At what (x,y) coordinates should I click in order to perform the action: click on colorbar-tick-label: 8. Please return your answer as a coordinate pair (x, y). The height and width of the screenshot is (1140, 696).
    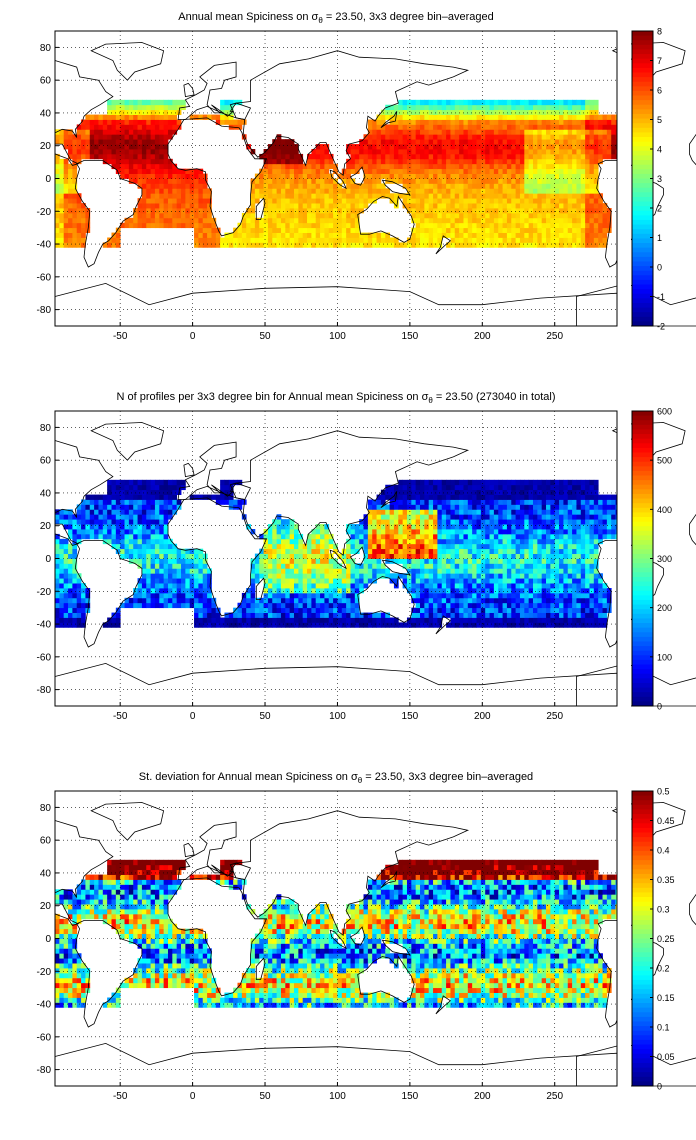
    Looking at the image, I should click on (659, 32).